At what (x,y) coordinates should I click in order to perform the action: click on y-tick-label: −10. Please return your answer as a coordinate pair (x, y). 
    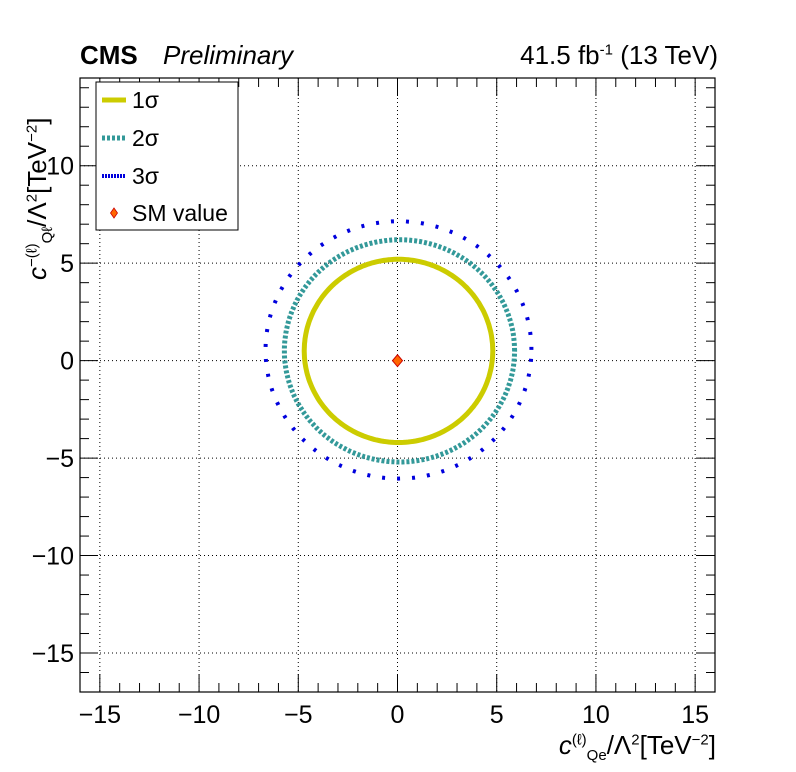
    Looking at the image, I should click on (53, 557).